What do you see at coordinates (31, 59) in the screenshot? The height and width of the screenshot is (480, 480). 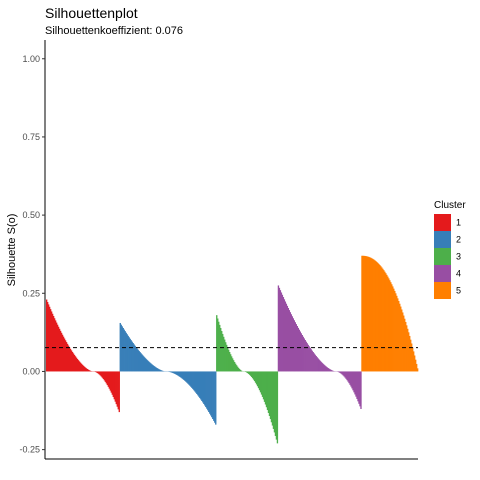 I see `y-tick-label: 1.00` at bounding box center [31, 59].